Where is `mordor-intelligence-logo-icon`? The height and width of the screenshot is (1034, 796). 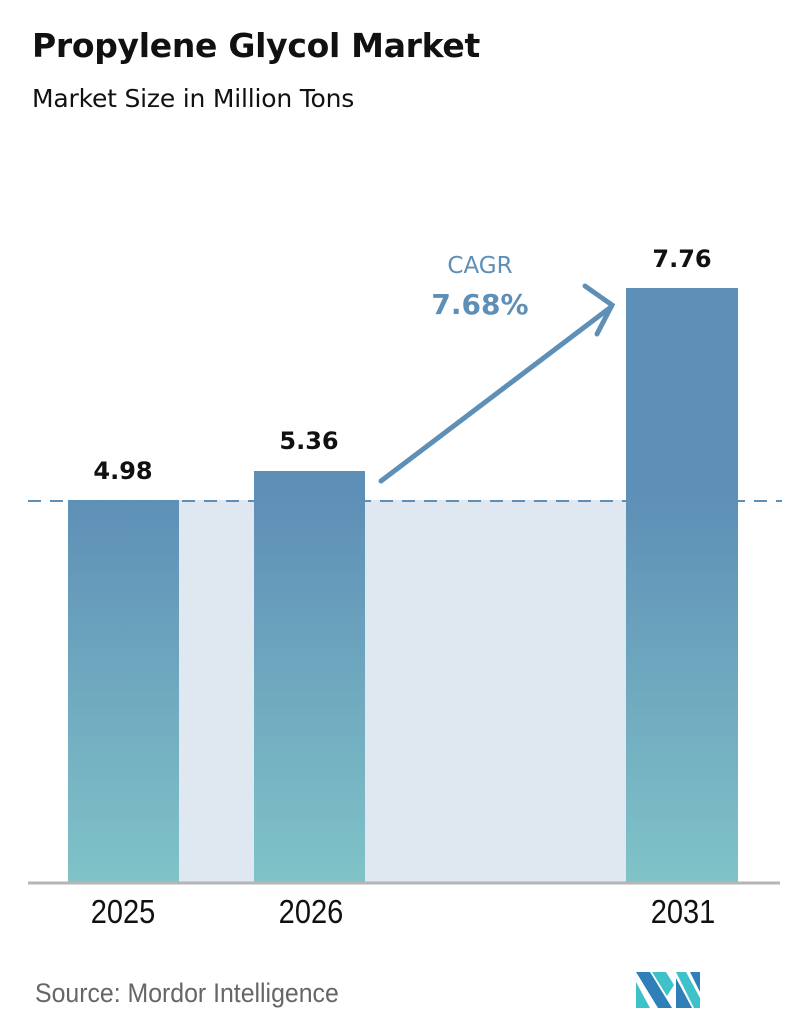 mordor-intelligence-logo-icon is located at coordinates (668, 990).